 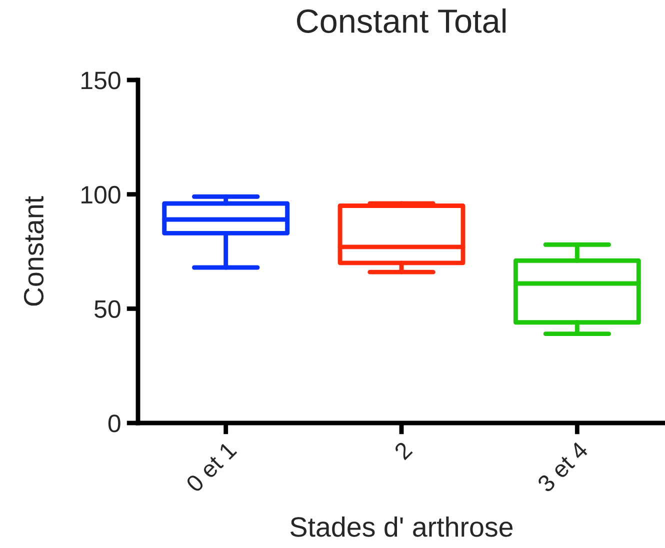 What do you see at coordinates (114, 423) in the screenshot?
I see `y-tick-label: 0` at bounding box center [114, 423].